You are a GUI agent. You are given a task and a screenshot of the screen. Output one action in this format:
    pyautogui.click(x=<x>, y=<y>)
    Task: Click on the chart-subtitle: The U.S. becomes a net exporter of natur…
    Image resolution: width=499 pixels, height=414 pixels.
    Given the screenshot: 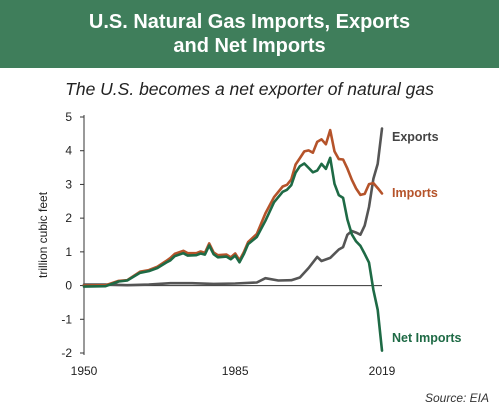 What is the action you would take?
    pyautogui.click(x=249, y=89)
    